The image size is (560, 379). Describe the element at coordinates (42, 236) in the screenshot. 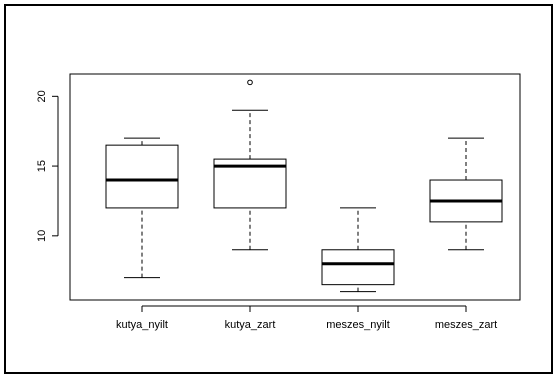

I see `y-tick-label-10: 10` at that location.